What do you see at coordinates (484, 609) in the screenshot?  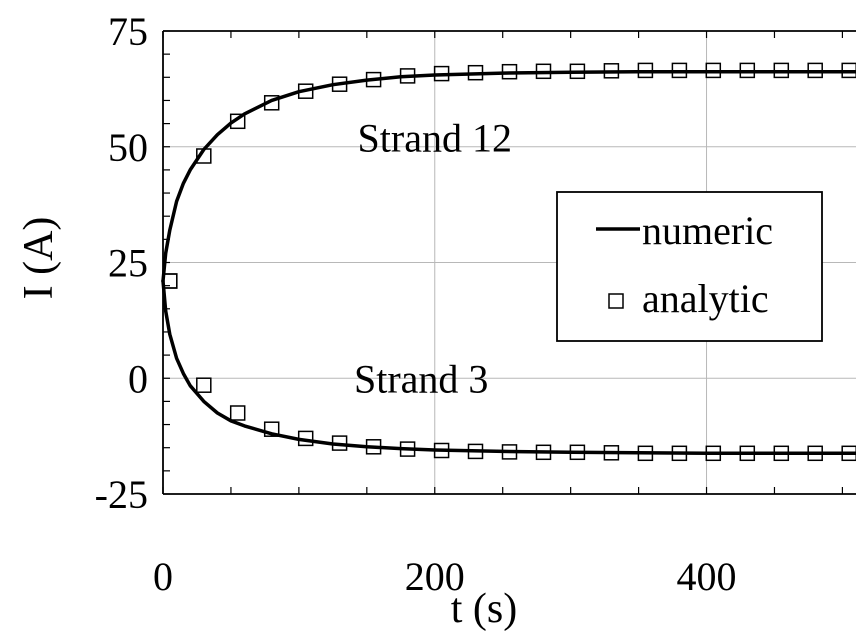 I see `x-axis-title: t (s)` at bounding box center [484, 609].